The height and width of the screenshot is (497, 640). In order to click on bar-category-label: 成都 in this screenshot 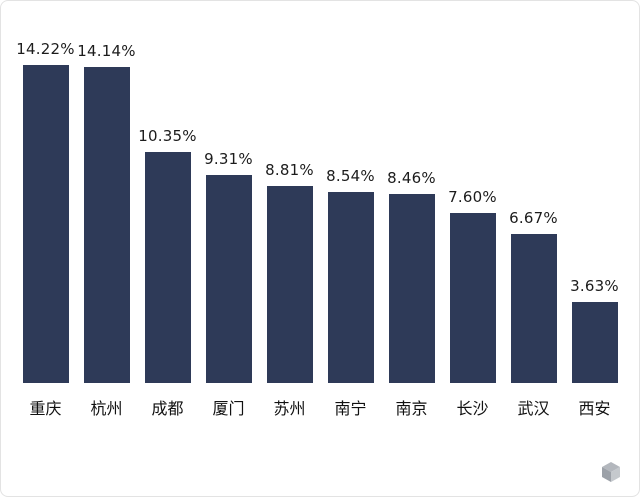, I will do `click(167, 408)`.